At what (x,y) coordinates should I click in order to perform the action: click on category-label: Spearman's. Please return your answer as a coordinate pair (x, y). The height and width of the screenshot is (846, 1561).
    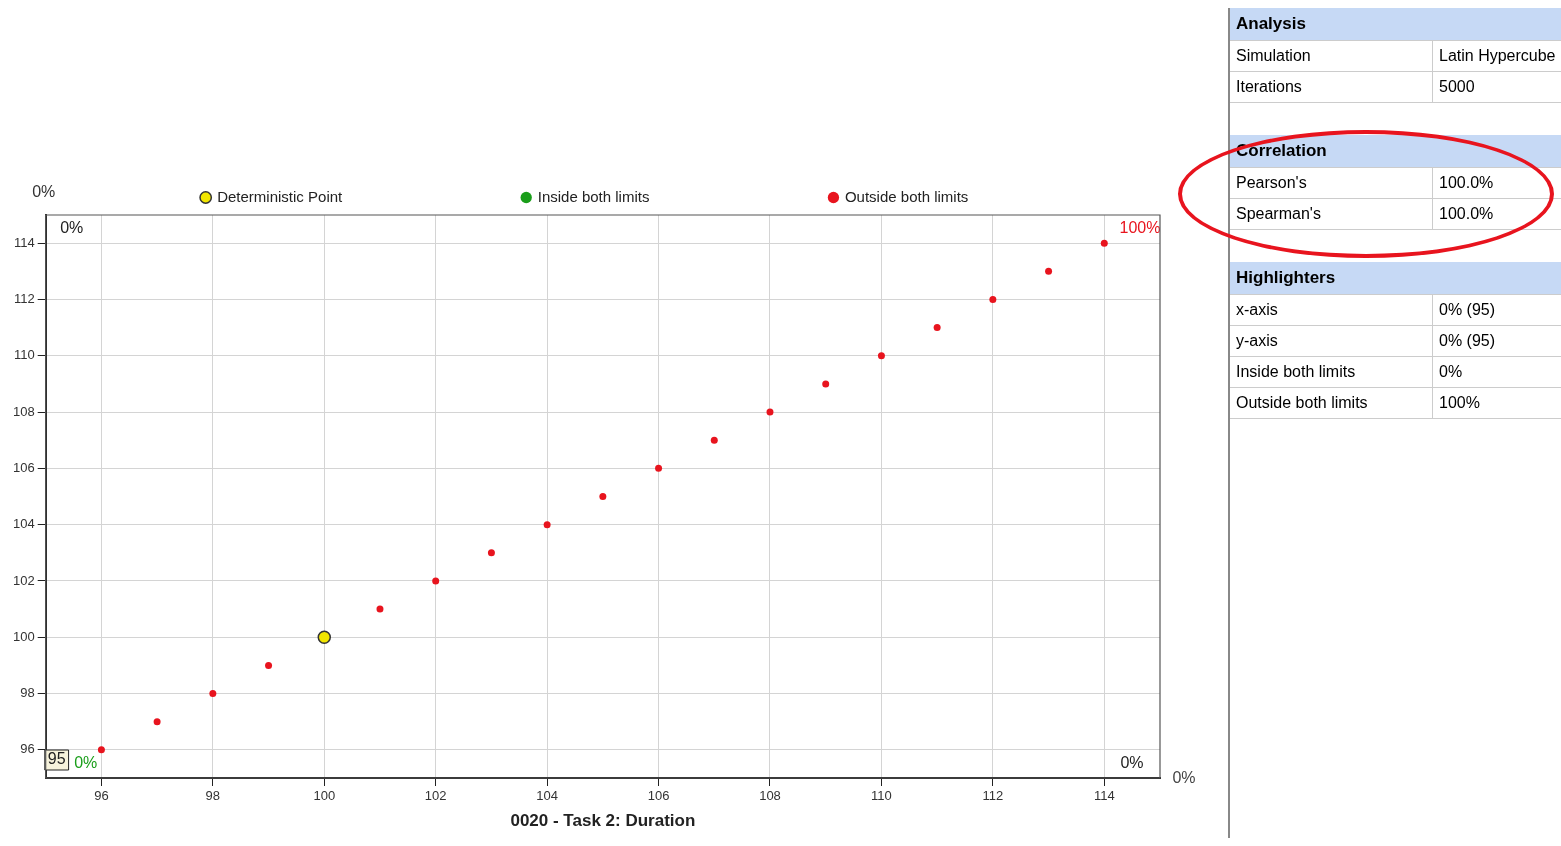
    Looking at the image, I should click on (1331, 214).